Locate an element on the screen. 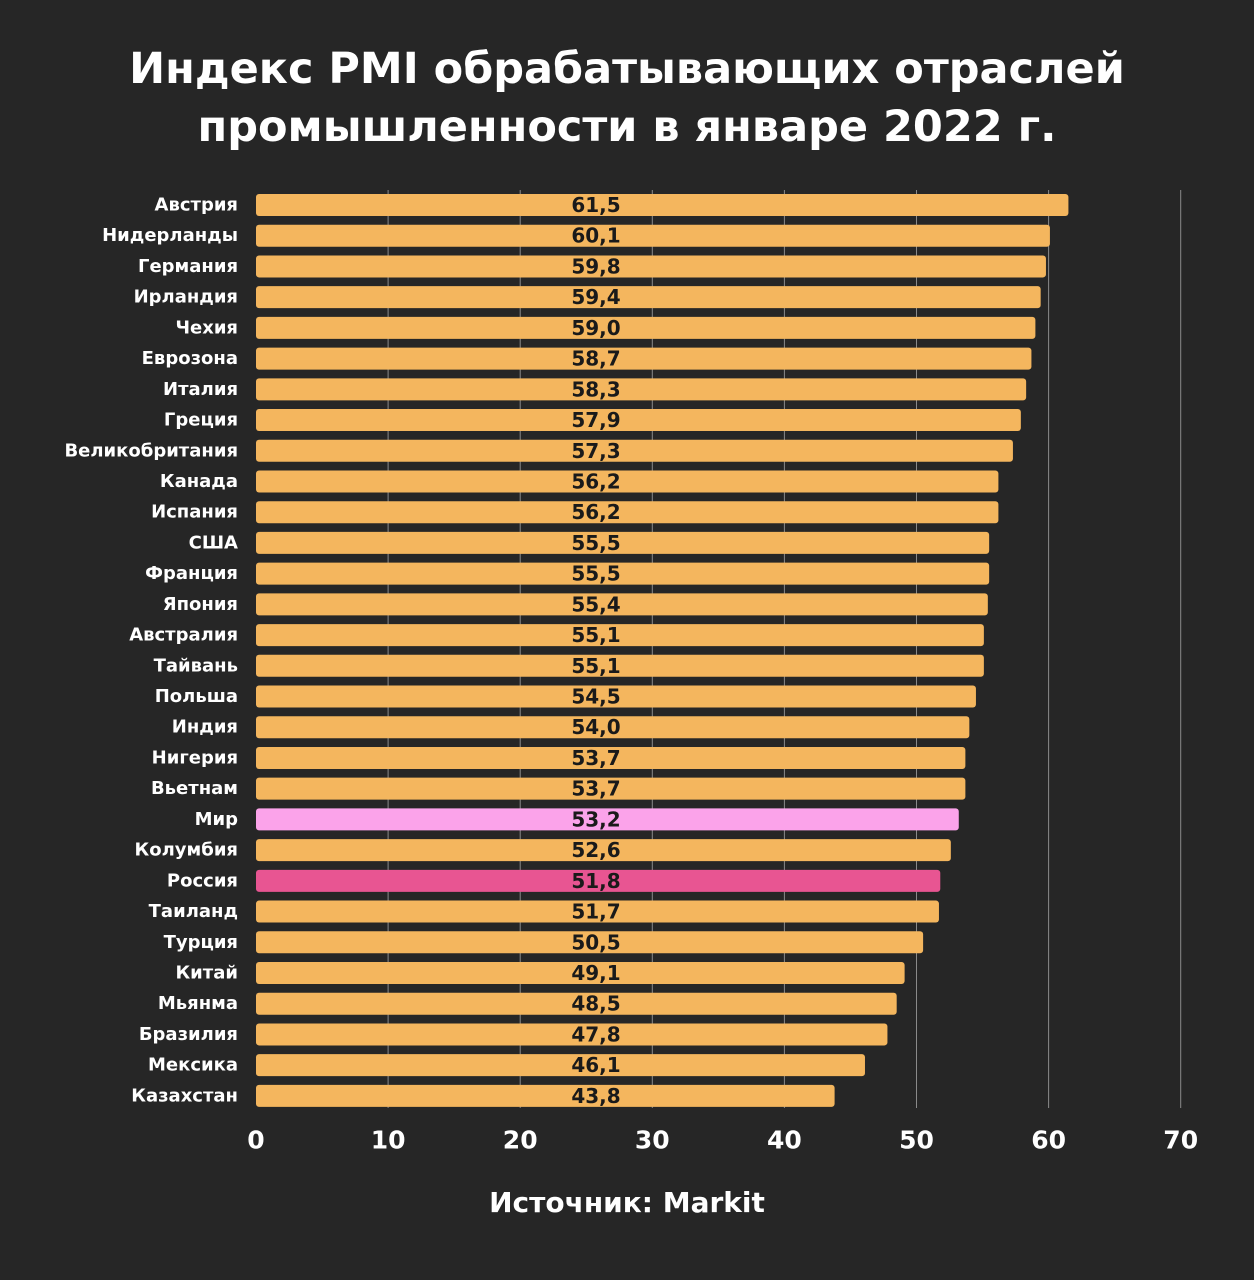 The height and width of the screenshot is (1280, 1254). category-label: Франция is located at coordinates (191, 573).